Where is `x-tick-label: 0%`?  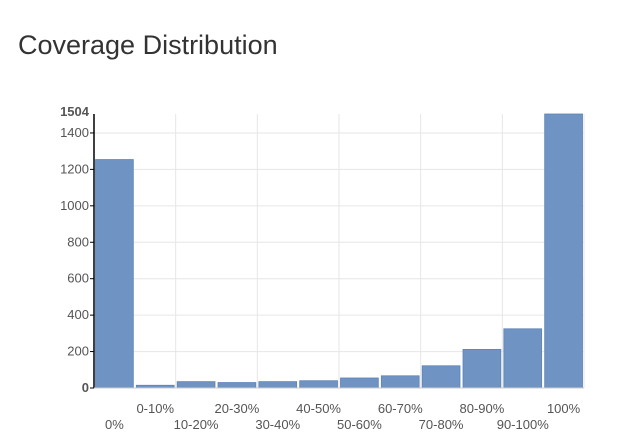
x-tick-label: 0% is located at coordinates (114, 424).